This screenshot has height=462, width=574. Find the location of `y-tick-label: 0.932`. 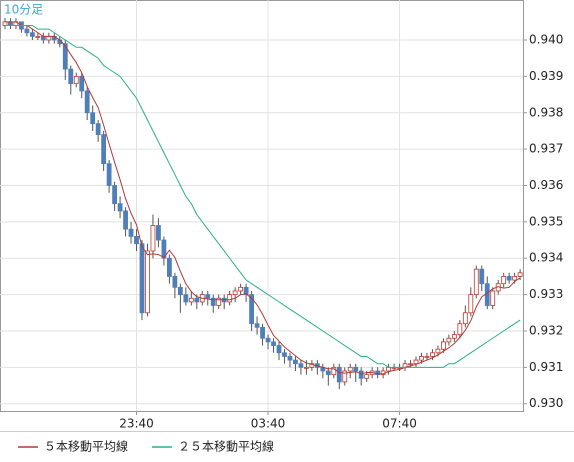

y-tick-label: 0.932 is located at coordinates (546, 330).